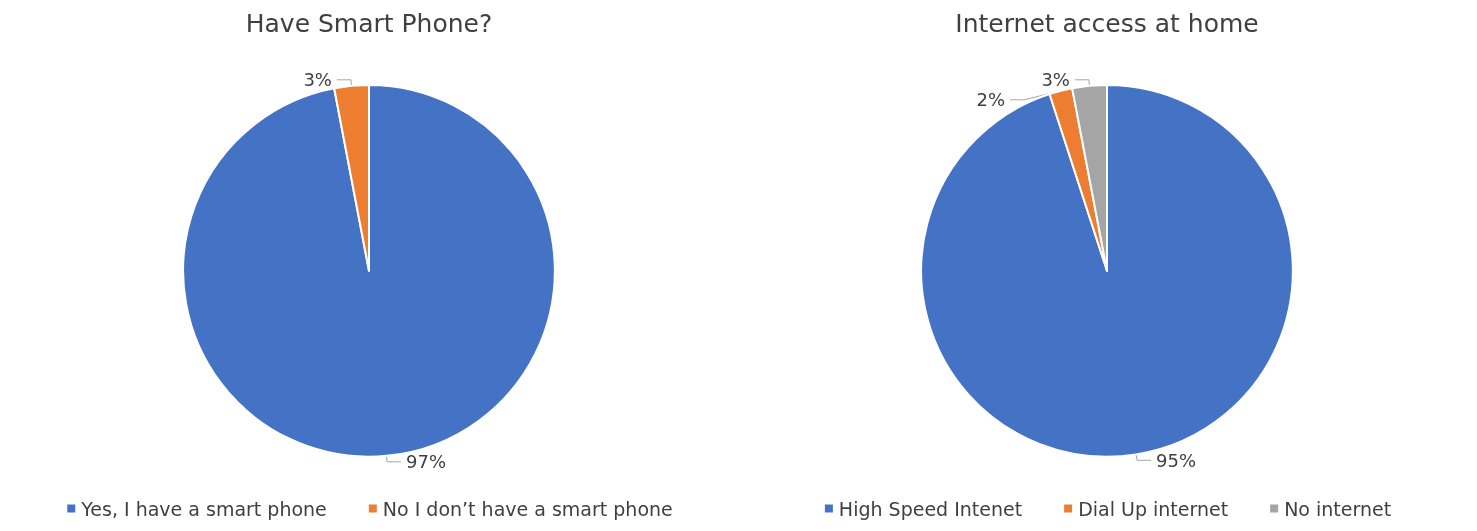 The image size is (1477, 531). Describe the element at coordinates (930, 508) in the screenshot. I see `legend-label: High Speed Intenet` at that location.